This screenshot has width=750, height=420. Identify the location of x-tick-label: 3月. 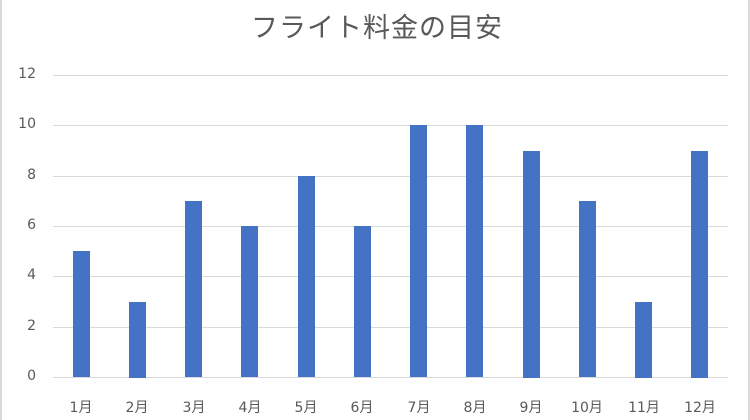
(194, 408).